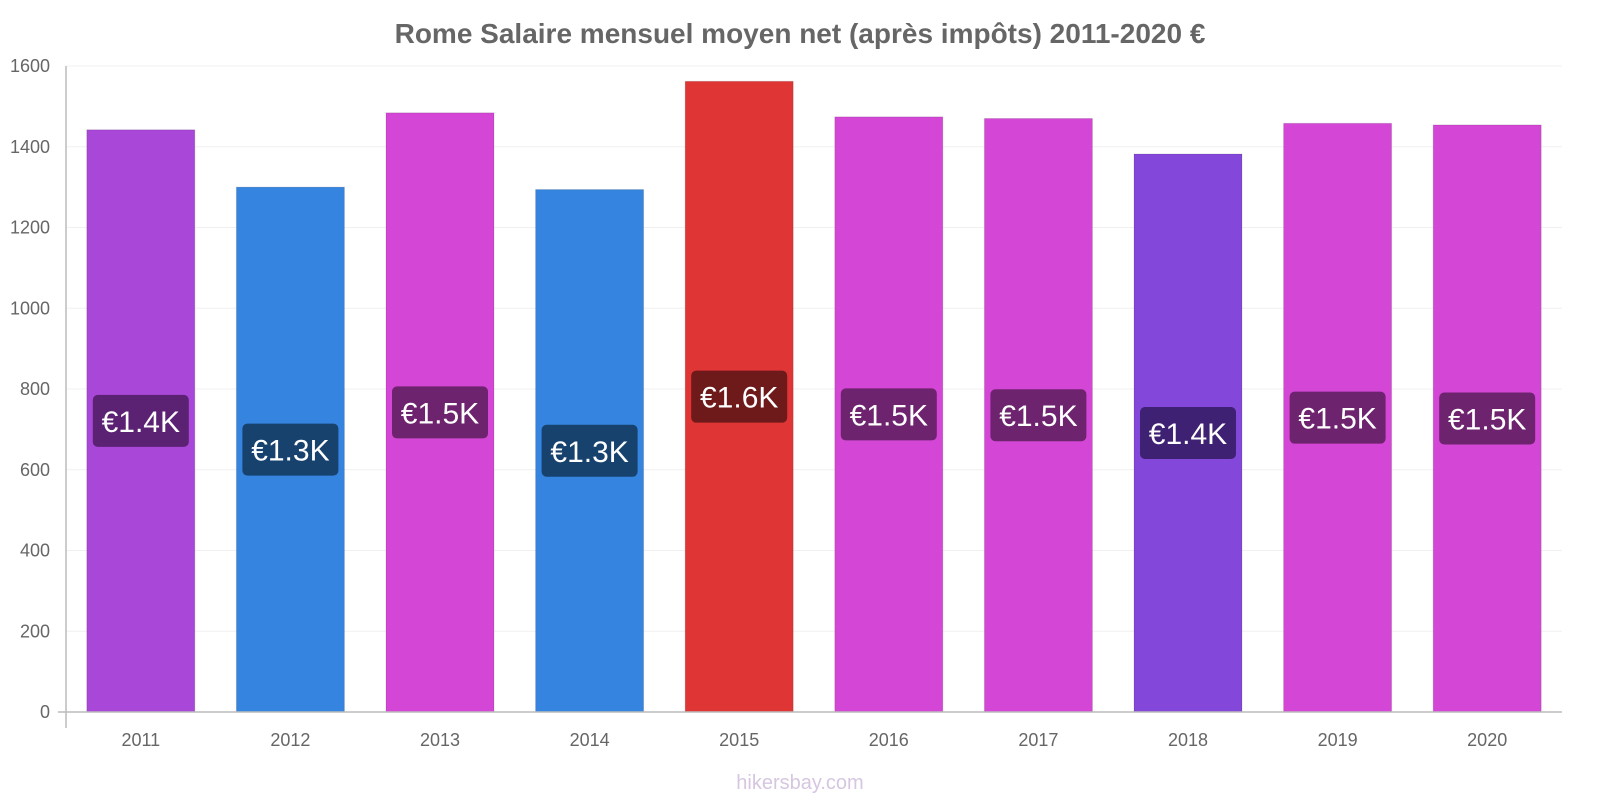  What do you see at coordinates (290, 740) in the screenshot?
I see `x-tick-label: 2012` at bounding box center [290, 740].